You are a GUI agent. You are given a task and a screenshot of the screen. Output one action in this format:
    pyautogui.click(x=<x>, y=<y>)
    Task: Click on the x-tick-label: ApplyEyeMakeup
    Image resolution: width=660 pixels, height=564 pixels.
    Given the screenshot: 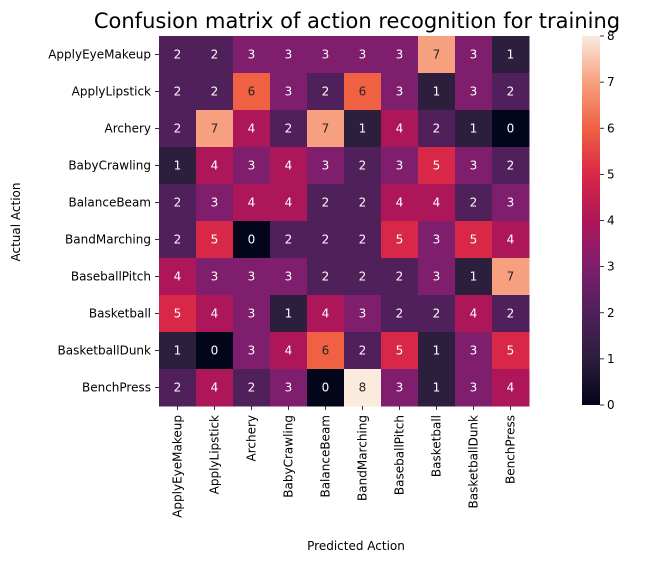 What is the action you would take?
    pyautogui.click(x=178, y=466)
    